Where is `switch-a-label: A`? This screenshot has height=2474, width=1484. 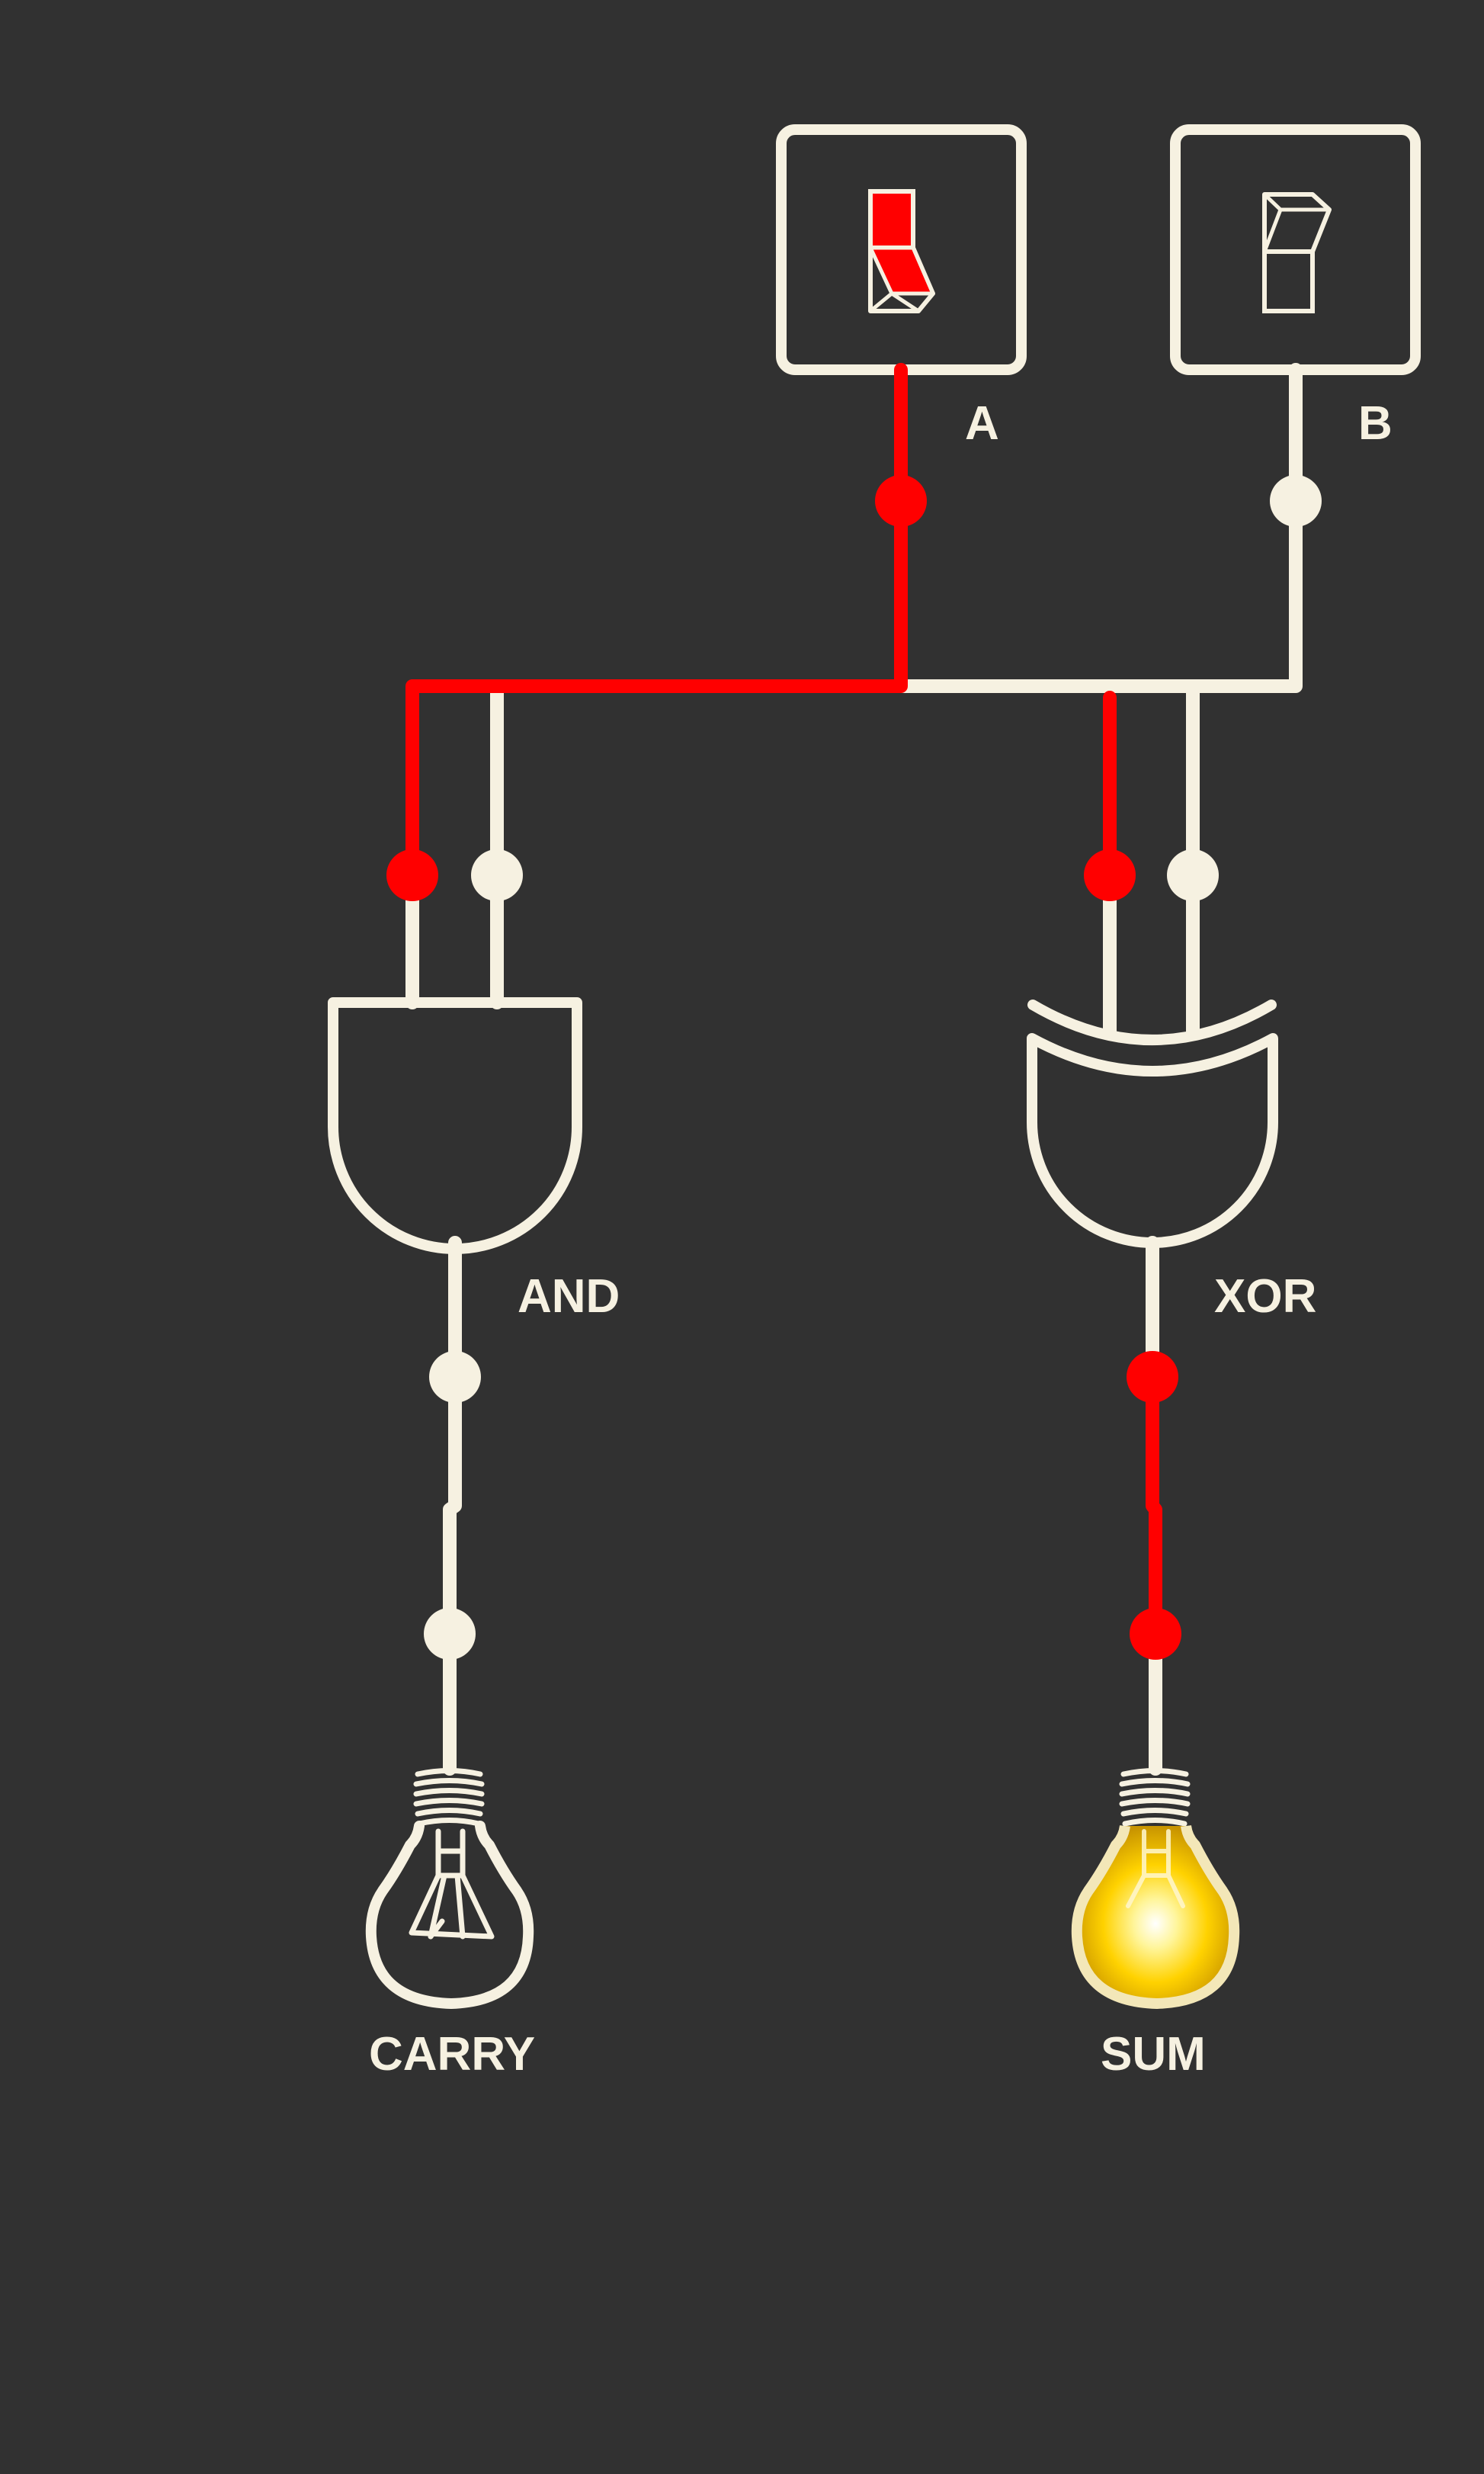 switch-a-label: A is located at coordinates (982, 423).